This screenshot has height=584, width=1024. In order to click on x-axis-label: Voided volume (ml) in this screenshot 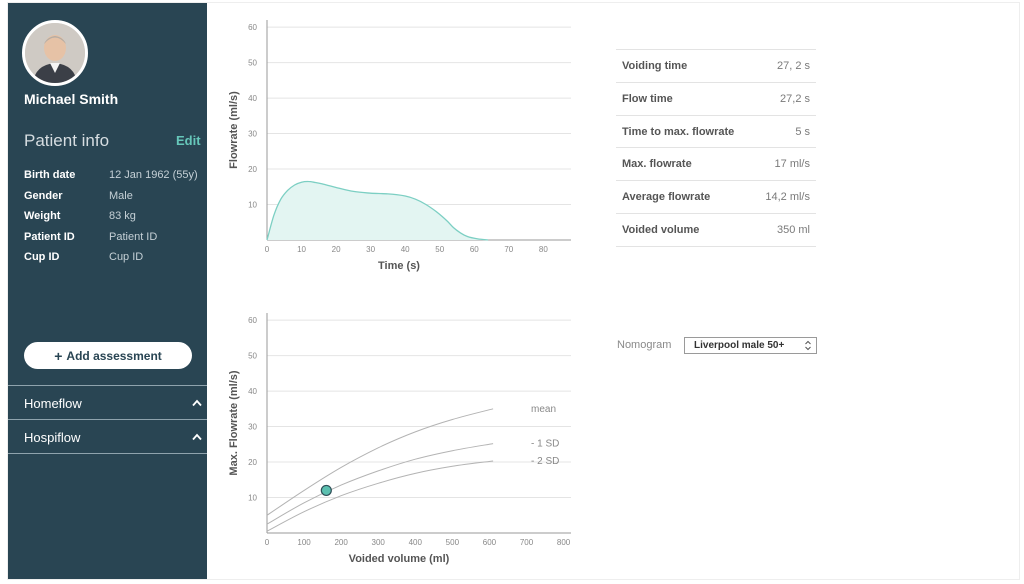, I will do `click(399, 559)`.